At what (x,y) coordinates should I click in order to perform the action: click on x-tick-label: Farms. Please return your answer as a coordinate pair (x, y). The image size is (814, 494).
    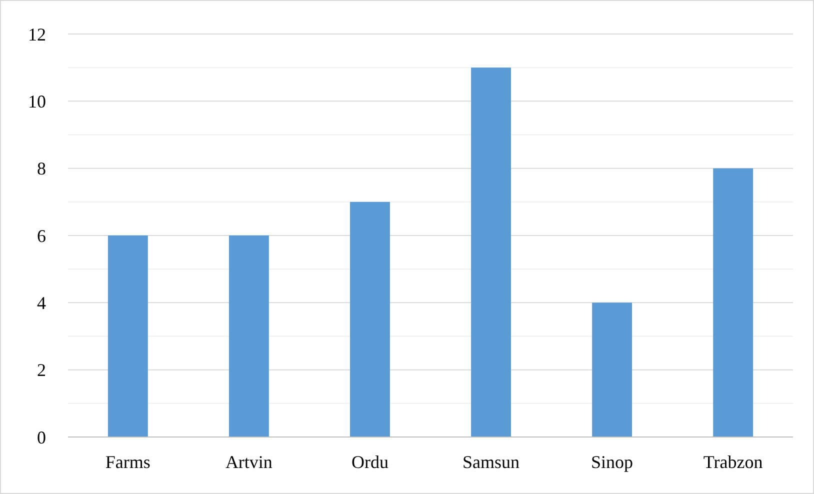
    Looking at the image, I should click on (127, 462).